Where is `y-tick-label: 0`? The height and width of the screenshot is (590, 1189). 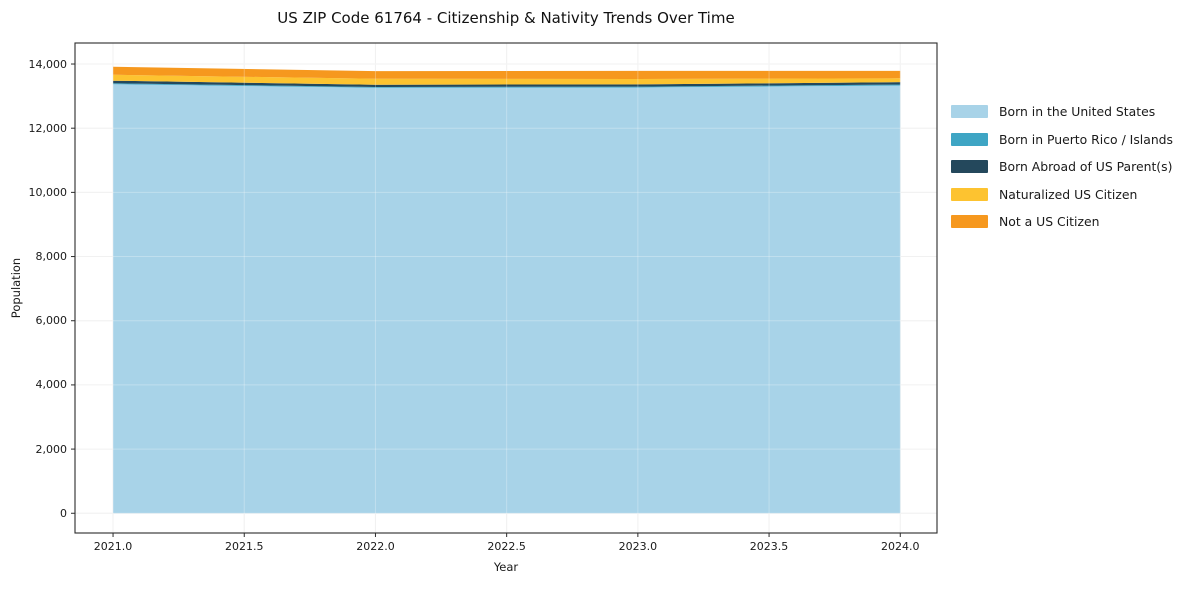 y-tick-label: 0 is located at coordinates (63, 513).